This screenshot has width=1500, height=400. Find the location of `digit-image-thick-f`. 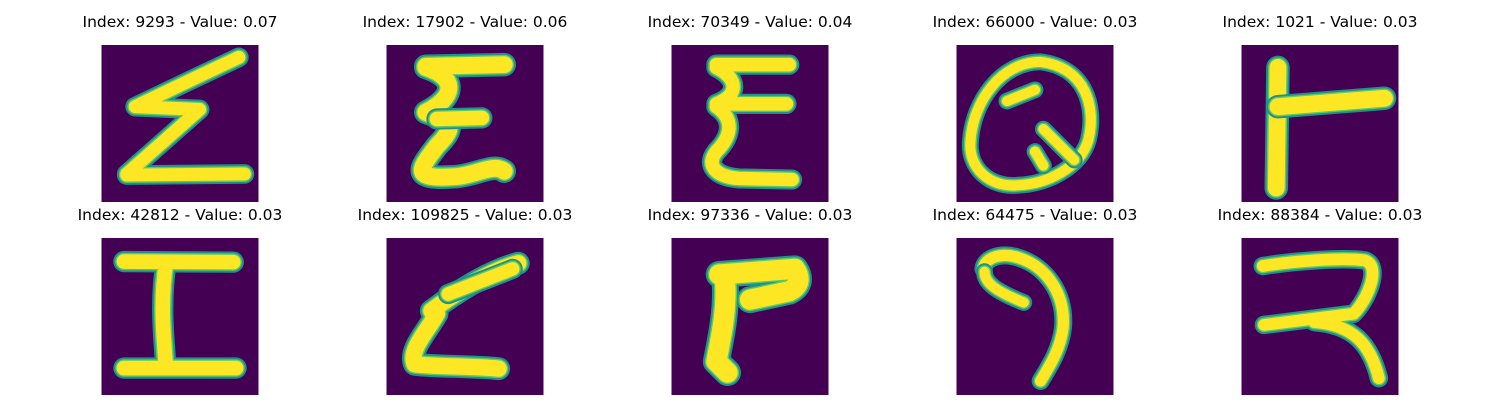

digit-image-thick-f is located at coordinates (750, 316).